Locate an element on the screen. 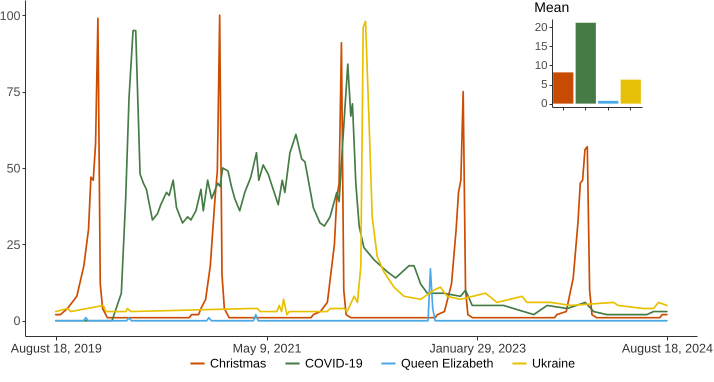  y-tick-label: 25 is located at coordinates (13, 245).